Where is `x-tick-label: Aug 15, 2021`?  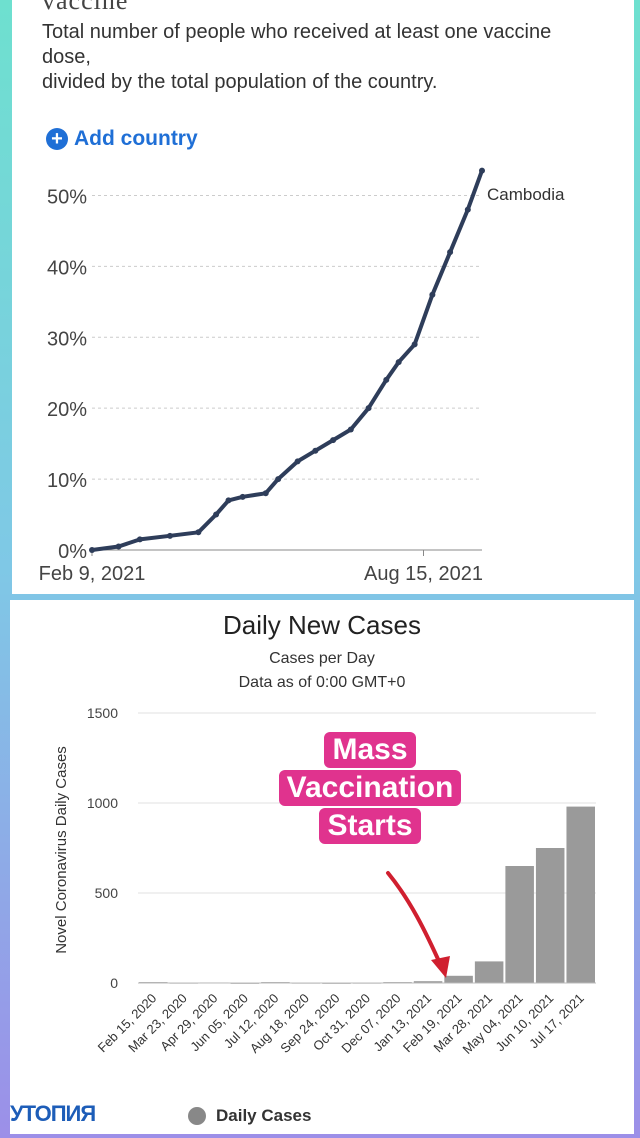 x-tick-label: Aug 15, 2021 is located at coordinates (423, 574).